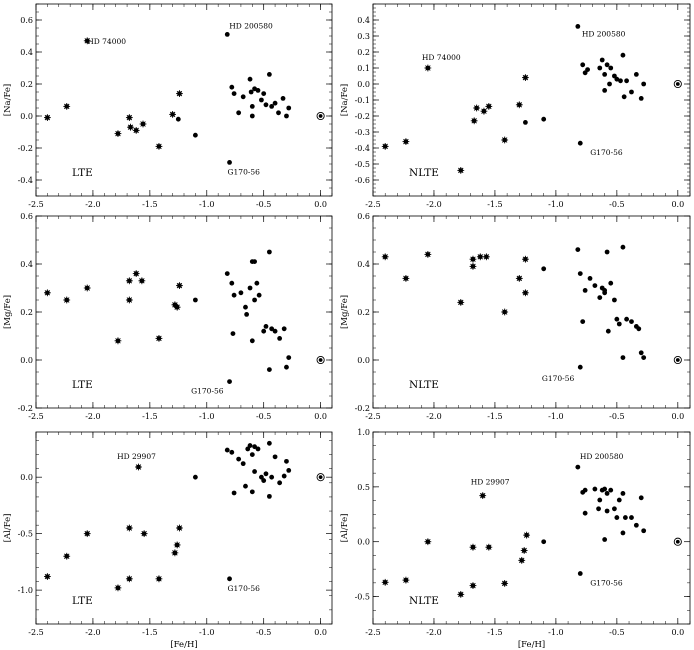 Image resolution: width=694 pixels, height=650 pixels. I want to click on y-tick-label: 0.6, so click(26, 216).